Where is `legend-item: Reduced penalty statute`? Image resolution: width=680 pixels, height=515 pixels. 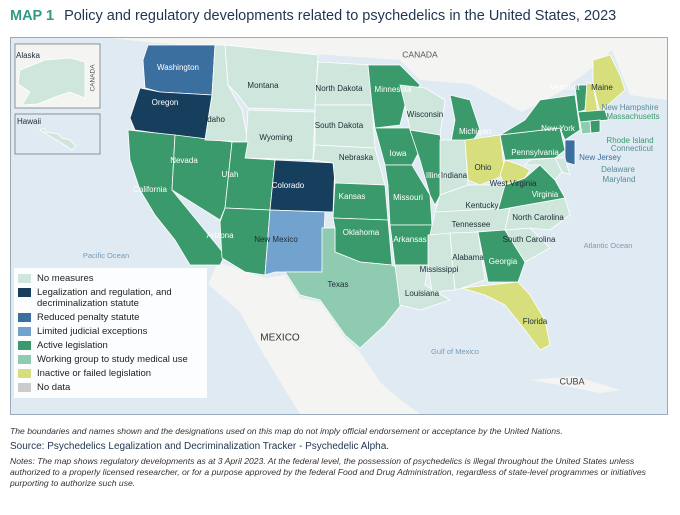
legend-item: Reduced penalty statute is located at coordinates (110, 317).